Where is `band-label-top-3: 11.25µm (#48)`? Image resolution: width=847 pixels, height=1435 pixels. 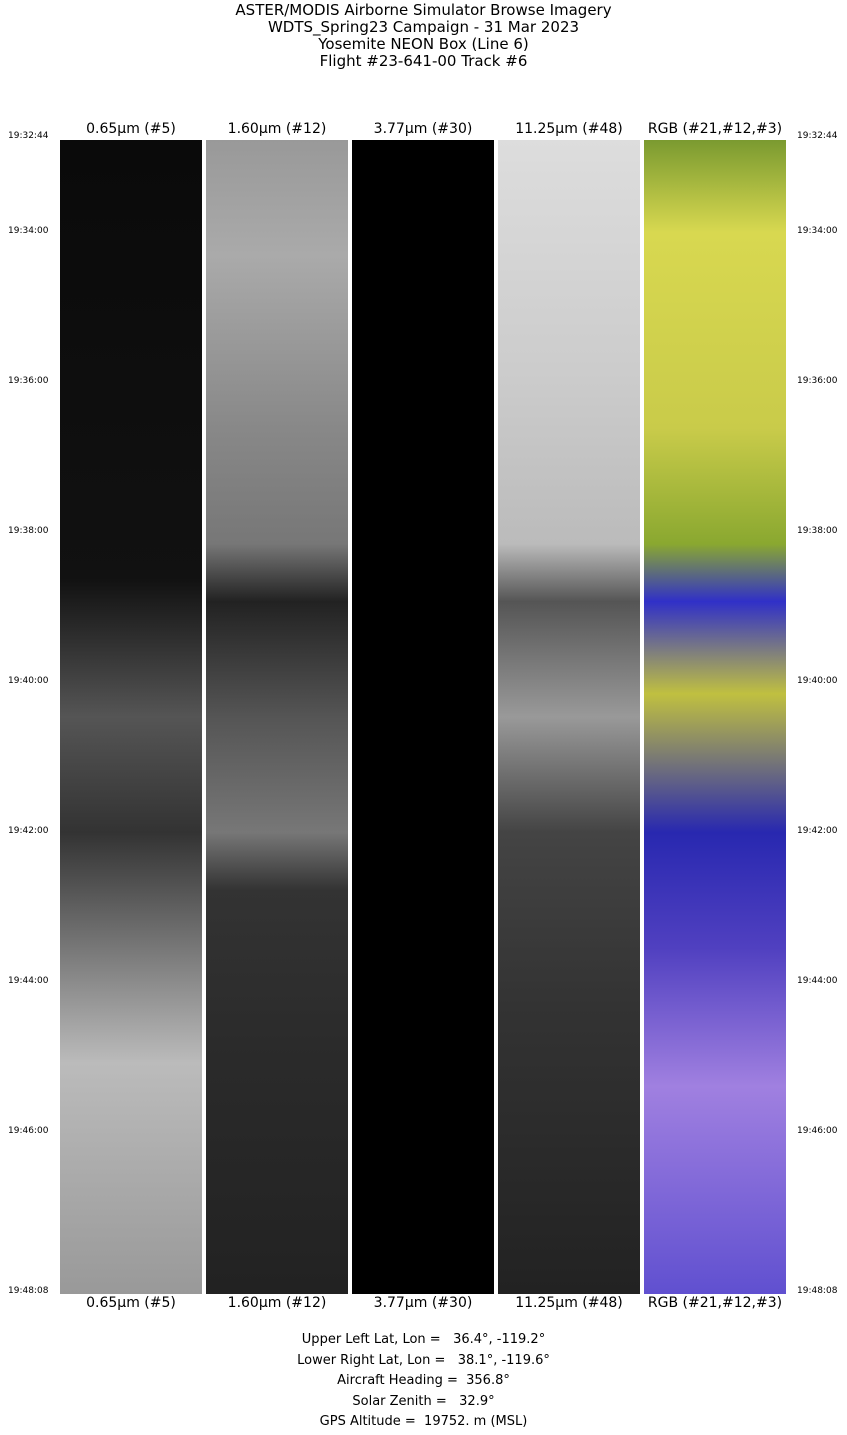
band-label-top-3: 11.25µm (#48) is located at coordinates (569, 129).